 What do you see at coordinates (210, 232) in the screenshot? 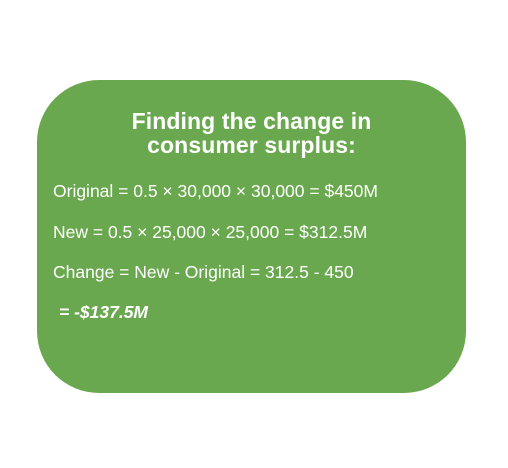
I see `new-surplus-equation: New = 0.5 × 25,000 × 25,000 = $312.5M` at bounding box center [210, 232].